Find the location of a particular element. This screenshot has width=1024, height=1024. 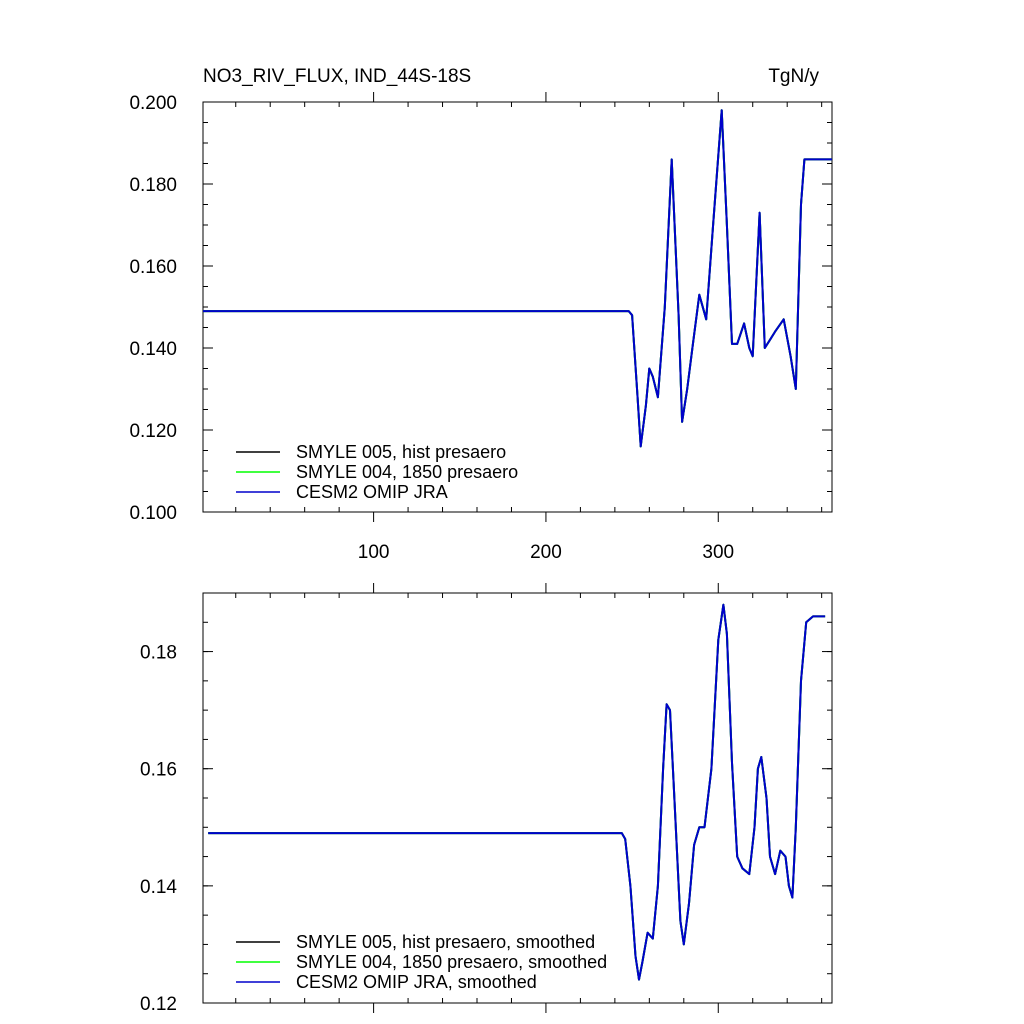

y-tick-label: 0.14 is located at coordinates (158, 887).